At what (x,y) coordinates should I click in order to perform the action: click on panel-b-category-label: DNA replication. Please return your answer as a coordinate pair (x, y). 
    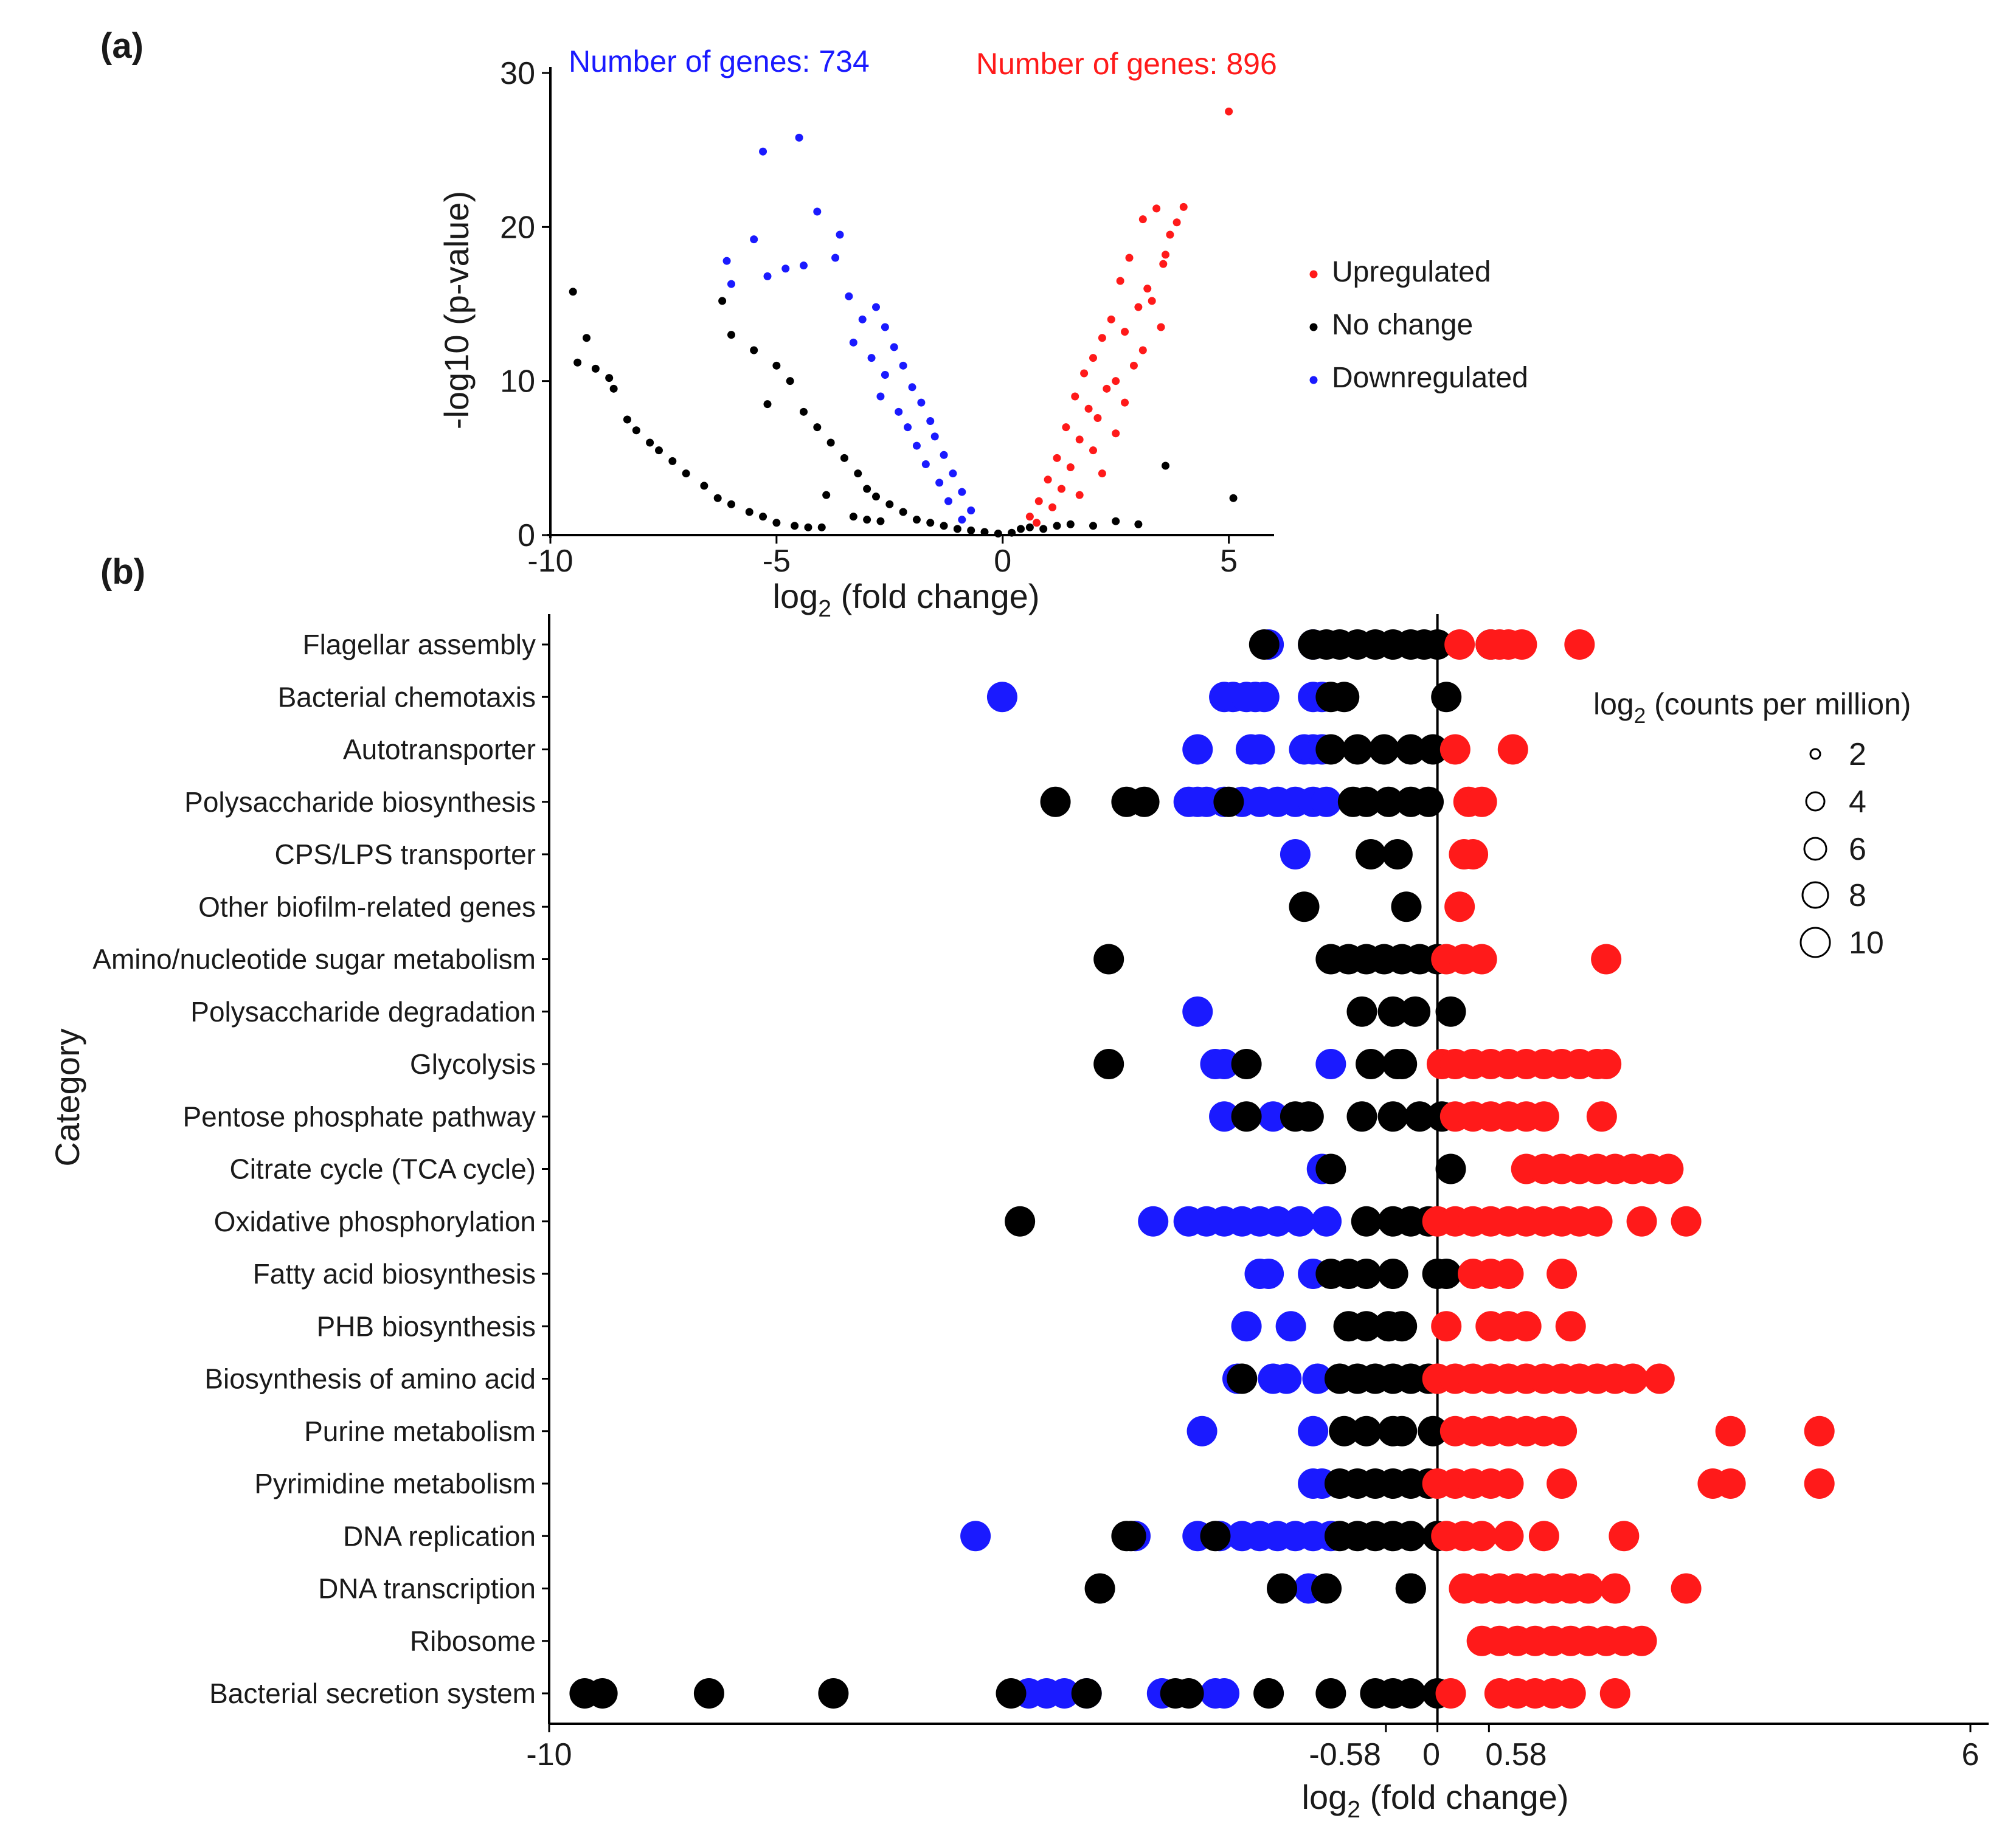
    Looking at the image, I should click on (439, 1536).